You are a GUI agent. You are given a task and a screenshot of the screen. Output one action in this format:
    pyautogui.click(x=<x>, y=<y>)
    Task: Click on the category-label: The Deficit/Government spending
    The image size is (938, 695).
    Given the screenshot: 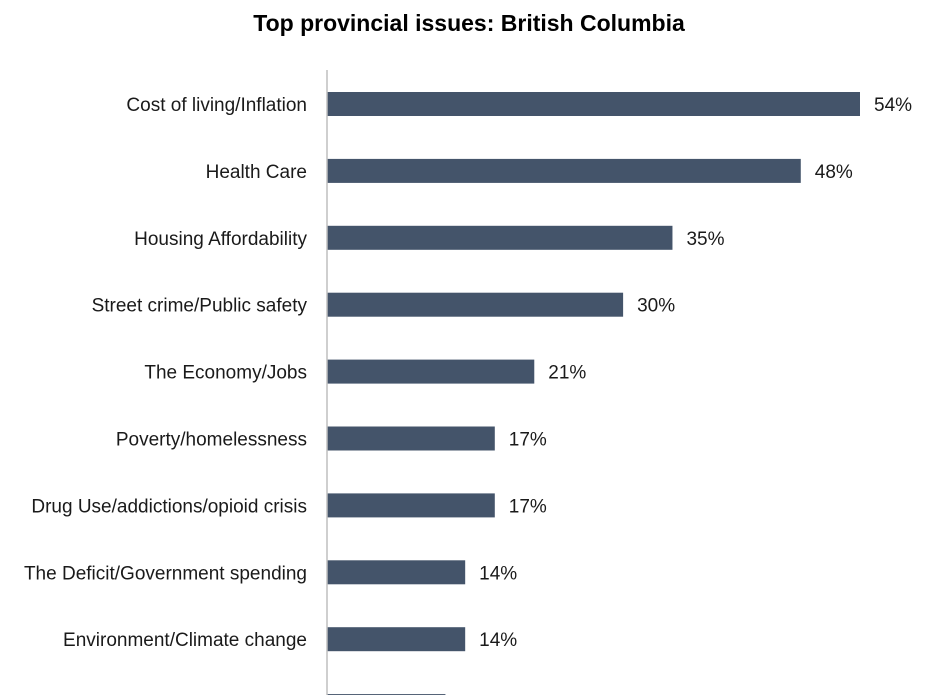 What is the action you would take?
    pyautogui.click(x=165, y=573)
    